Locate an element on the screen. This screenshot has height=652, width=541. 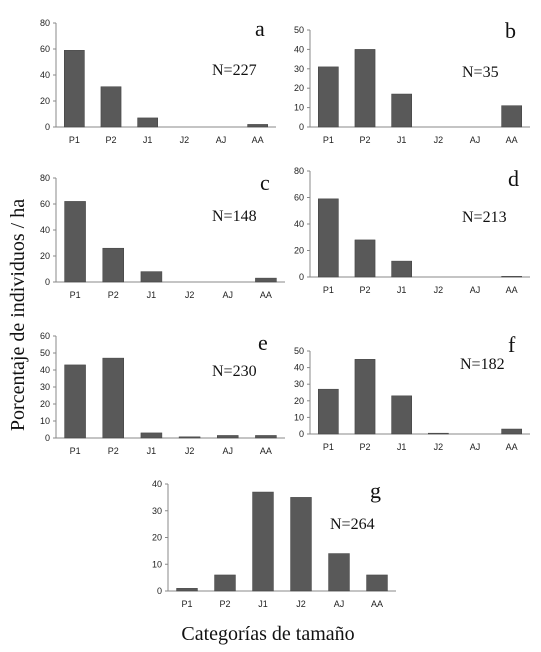
sample-size-label: N=230 is located at coordinates (234, 371).